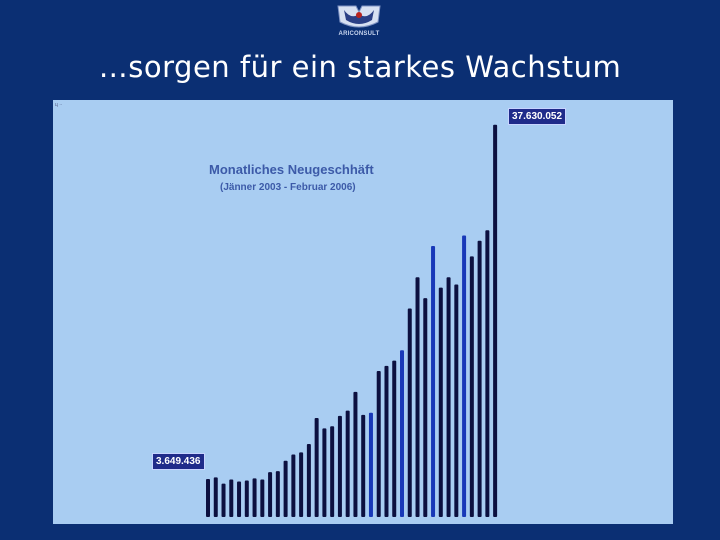  Describe the element at coordinates (59, 105) in the screenshot. I see `corner-mark-icon: ц ··` at that location.